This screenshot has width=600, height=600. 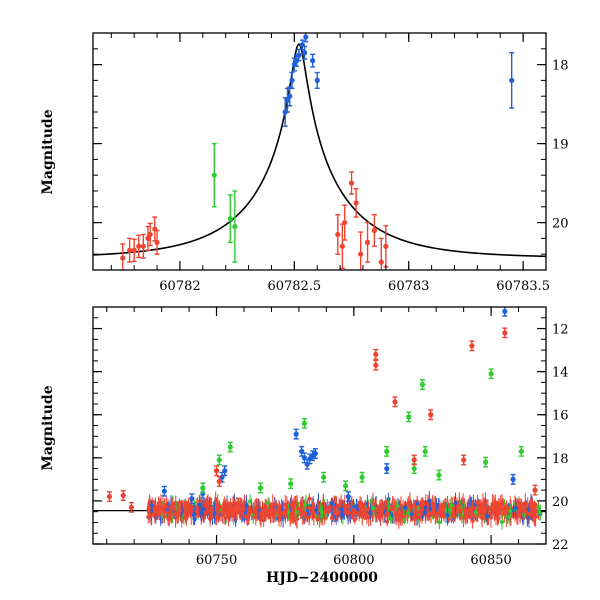 I want to click on y-tick-label: 14, so click(x=560, y=373).